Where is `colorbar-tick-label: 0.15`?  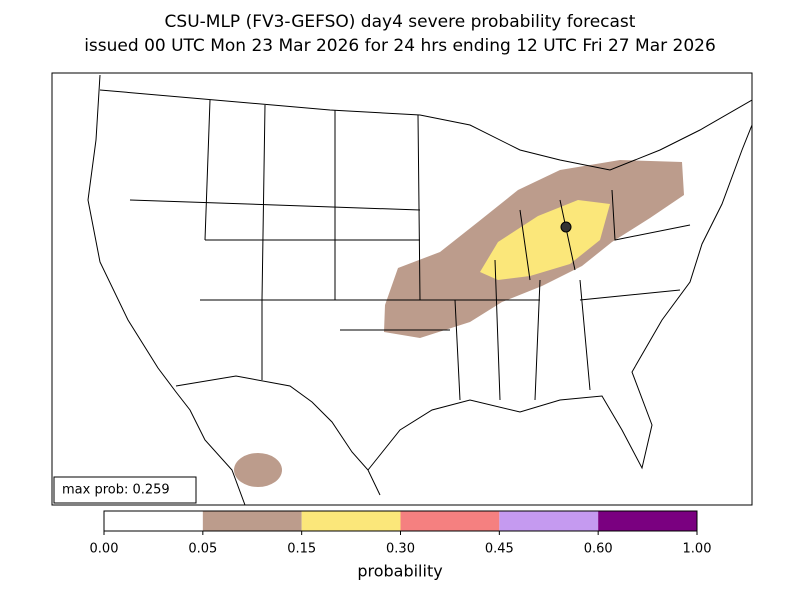 colorbar-tick-label: 0.15 is located at coordinates (301, 549).